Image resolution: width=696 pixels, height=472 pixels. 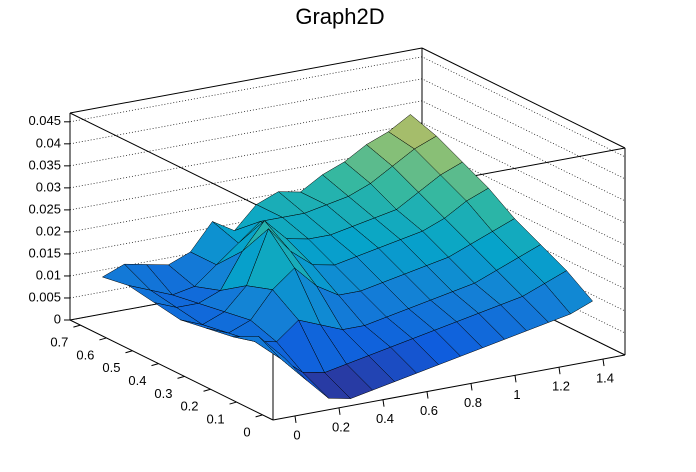 What do you see at coordinates (48, 186) in the screenshot?
I see `z-tick-label: 0.03` at bounding box center [48, 186].